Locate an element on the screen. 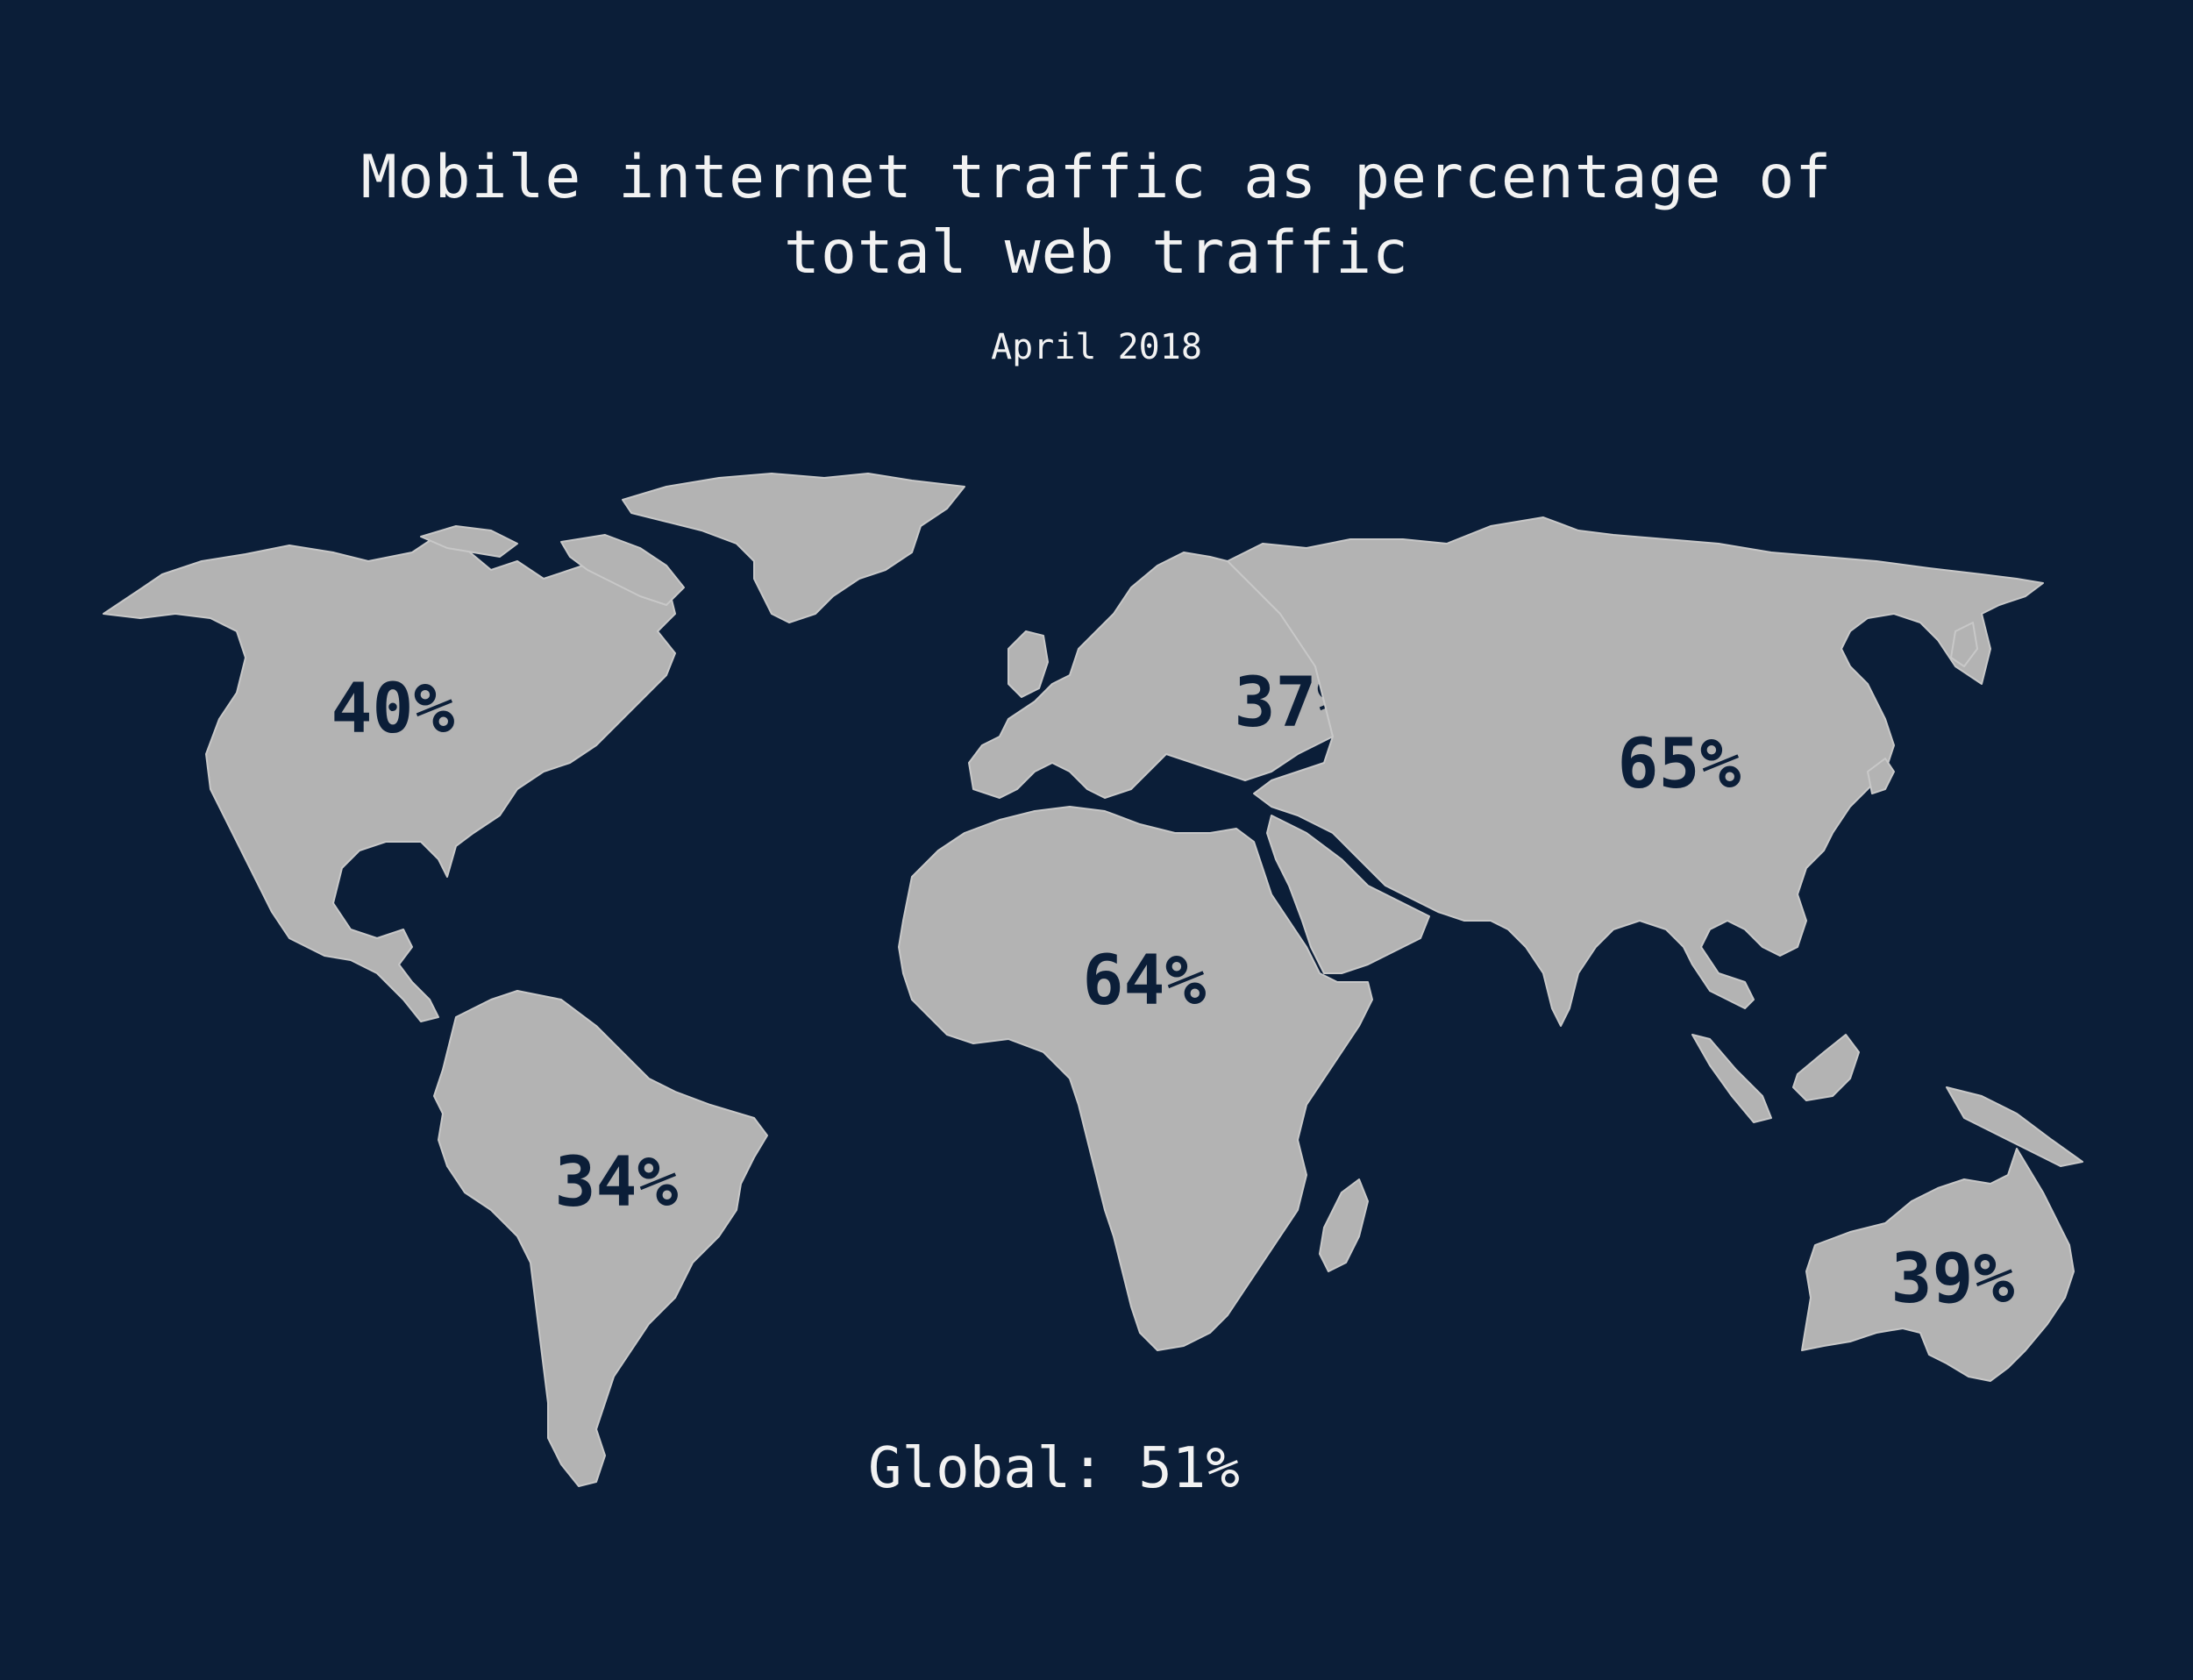 This screenshot has width=2193, height=1680. australia-landmass is located at coordinates (1938, 1265).